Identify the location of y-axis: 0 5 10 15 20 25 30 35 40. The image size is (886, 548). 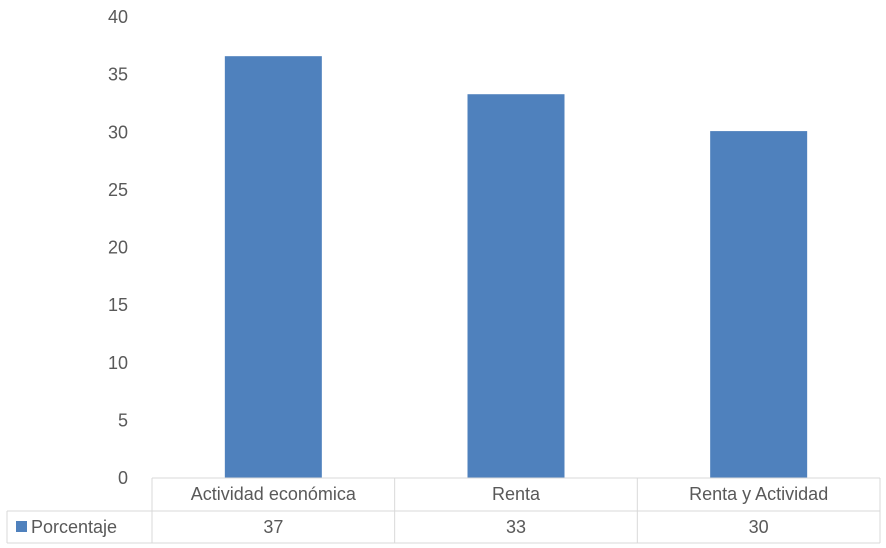
(118, 247).